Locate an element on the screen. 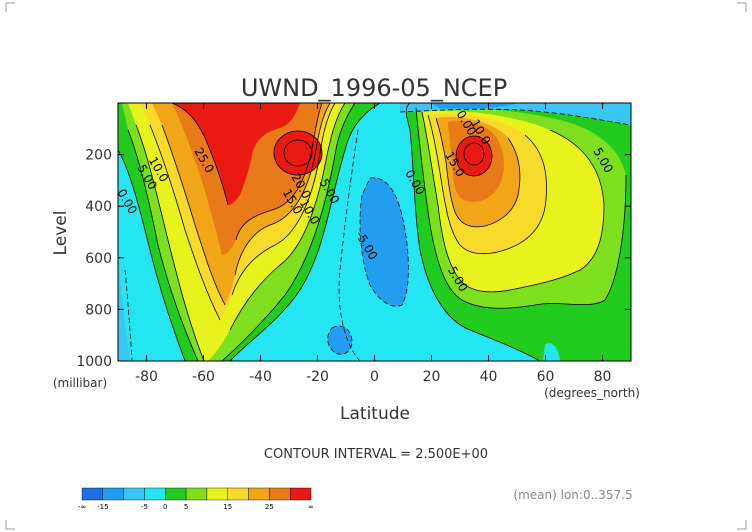 This screenshot has width=752, height=532. x-tick-label: 40 is located at coordinates (489, 377).